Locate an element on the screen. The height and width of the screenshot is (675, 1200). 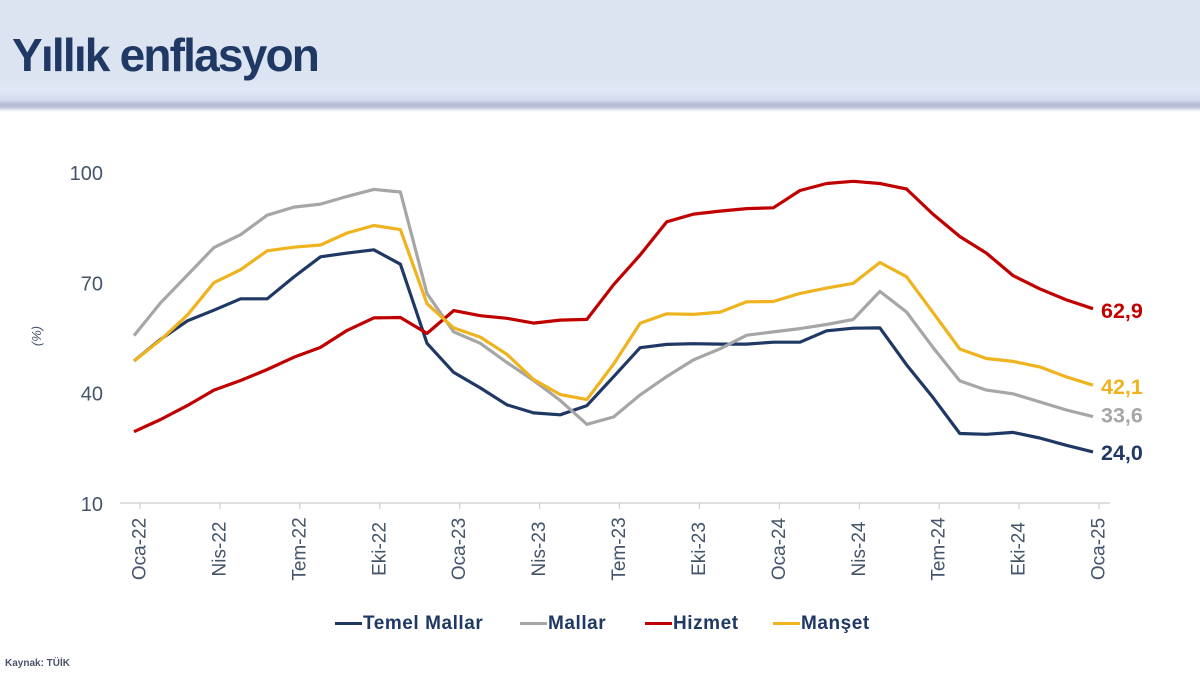
svg-text: Tem-22 is located at coordinates (299, 548).